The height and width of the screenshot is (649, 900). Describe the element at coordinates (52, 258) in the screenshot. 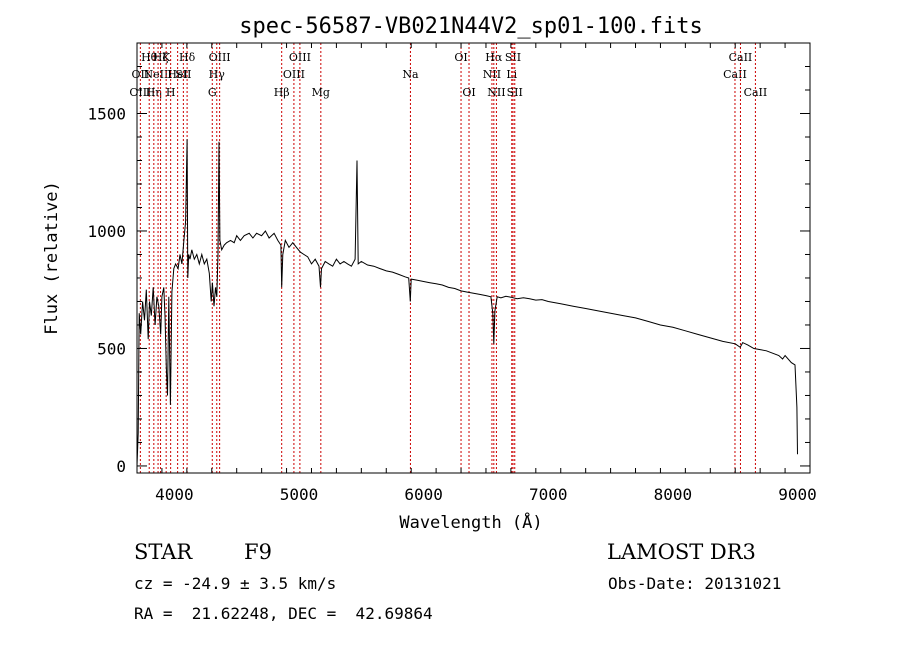

I see `y-axis-label: Flux (relative)` at that location.